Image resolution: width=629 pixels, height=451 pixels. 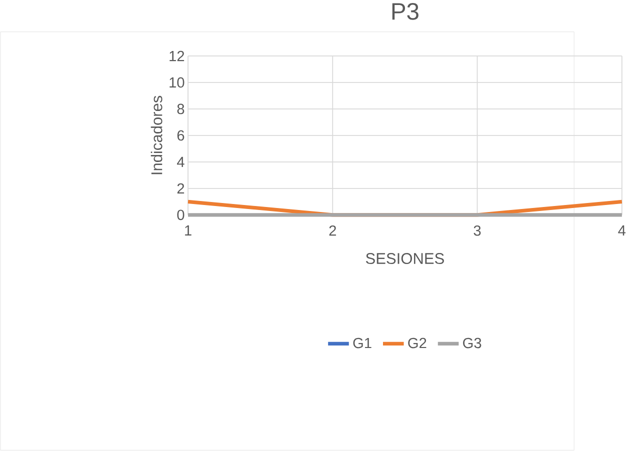 I want to click on y-tick-label: 10, so click(x=177, y=82).